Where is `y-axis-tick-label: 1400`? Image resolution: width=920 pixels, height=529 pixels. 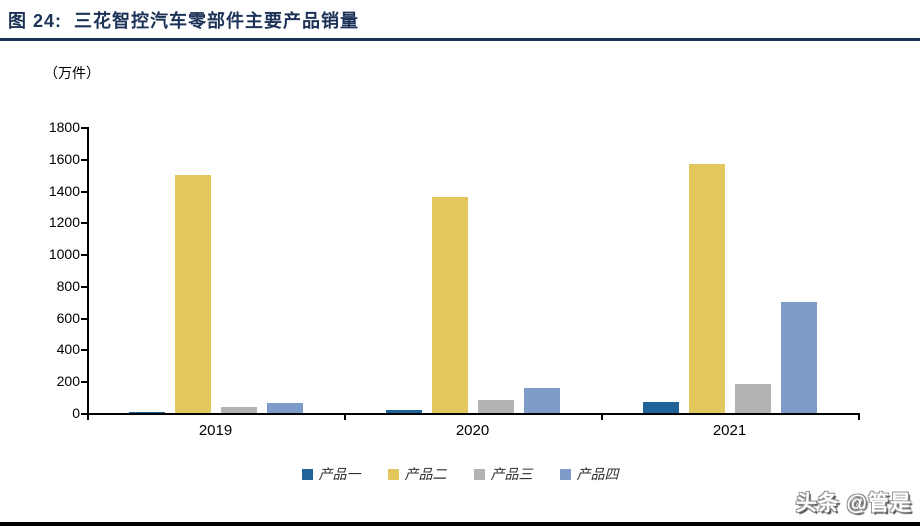
y-axis-tick-label: 1400 is located at coordinates (64, 190).